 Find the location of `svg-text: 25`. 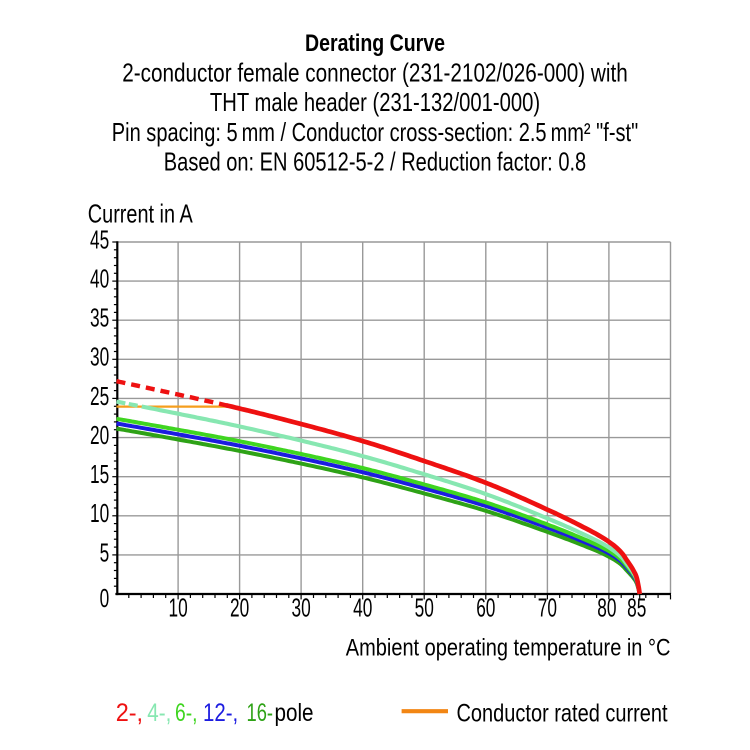

svg-text: 25 is located at coordinates (99, 396).